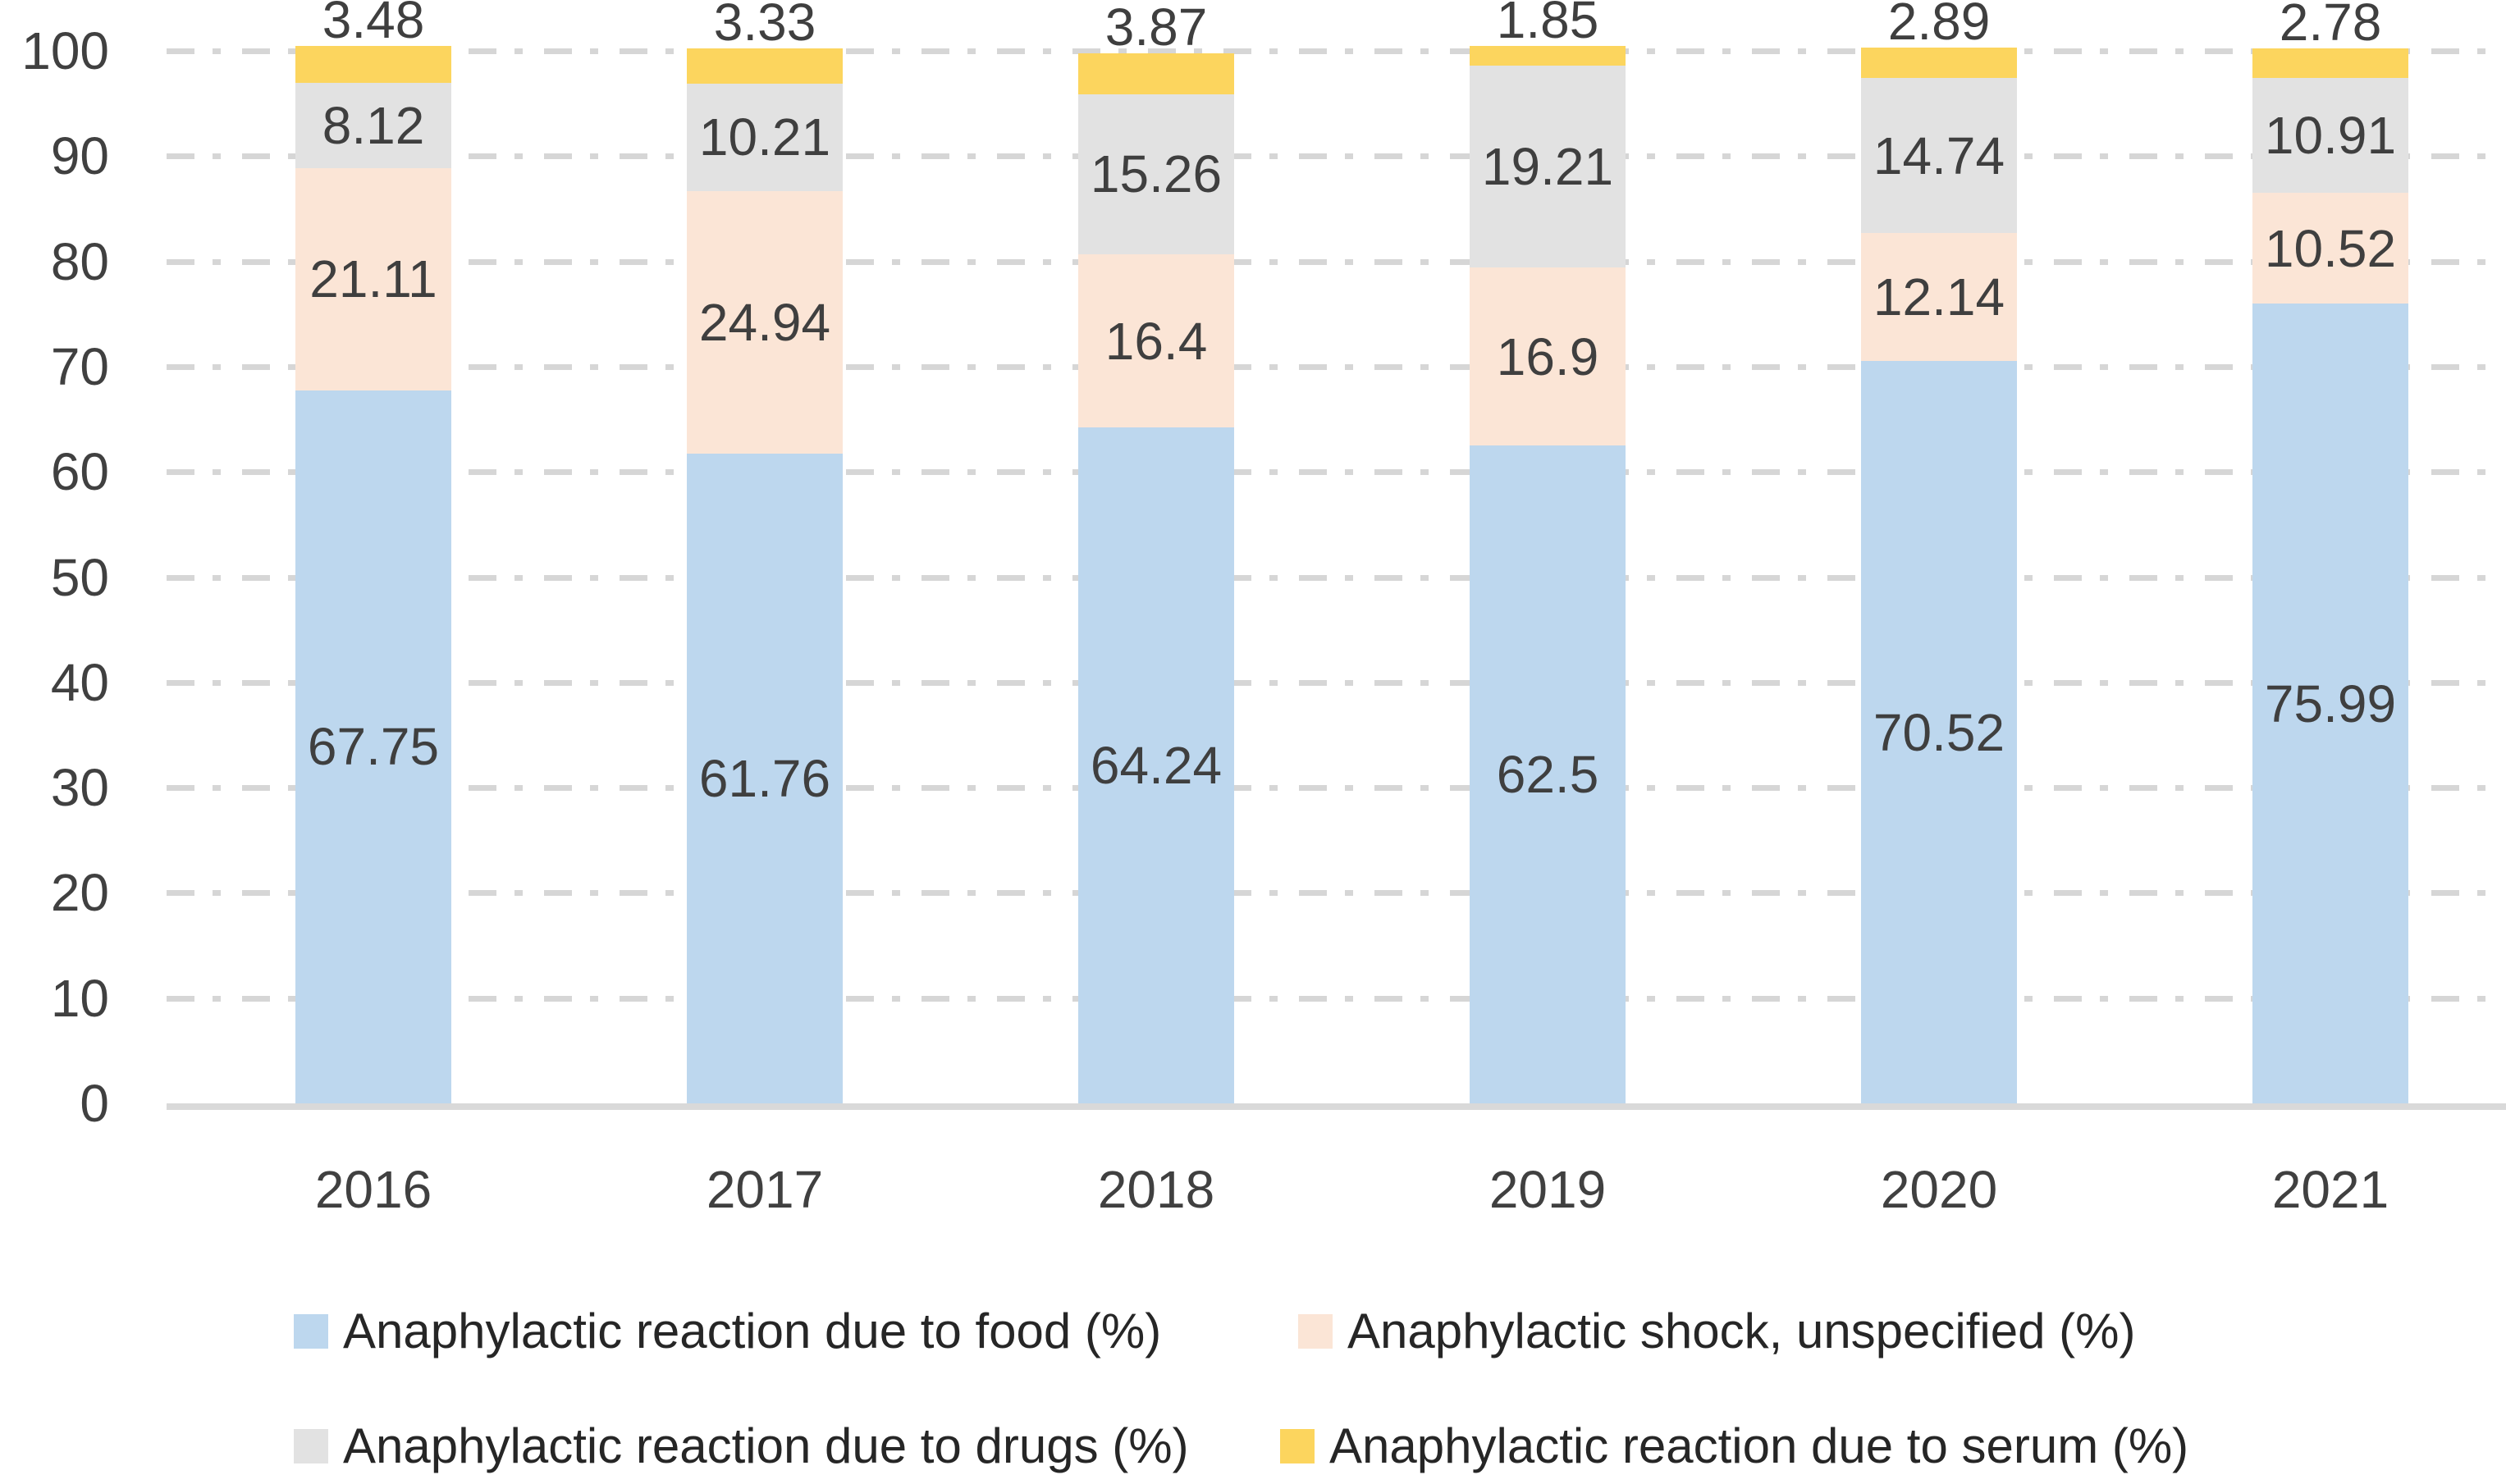 The height and width of the screenshot is (1484, 2506). I want to click on bar-segment-food-2016, so click(373, 746).